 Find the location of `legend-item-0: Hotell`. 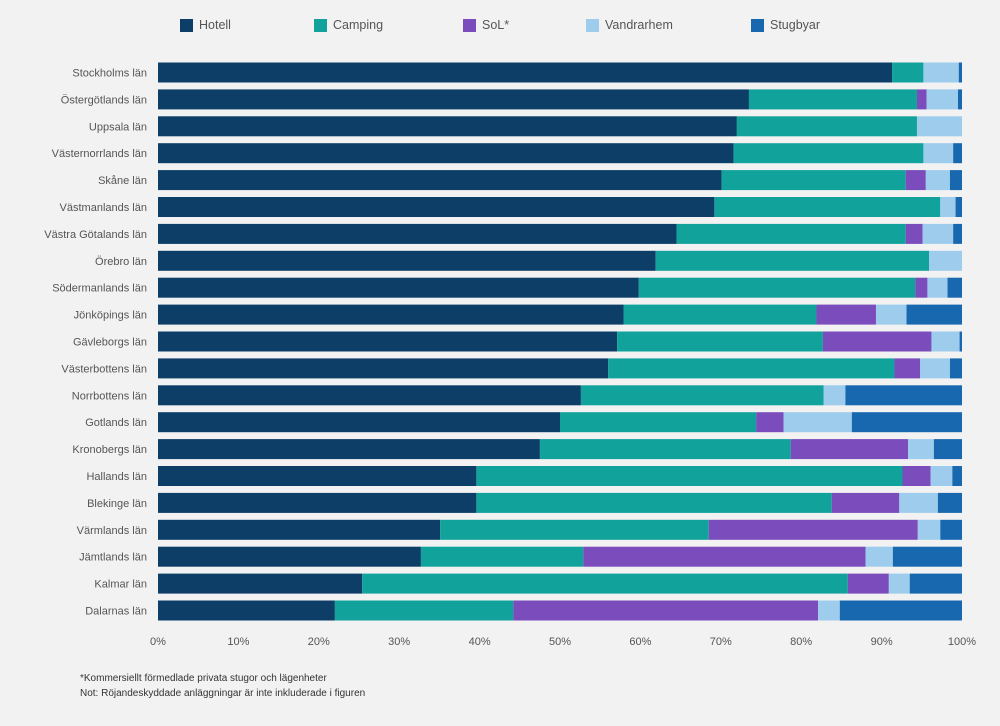

legend-item-0: Hotell is located at coordinates (205, 25).